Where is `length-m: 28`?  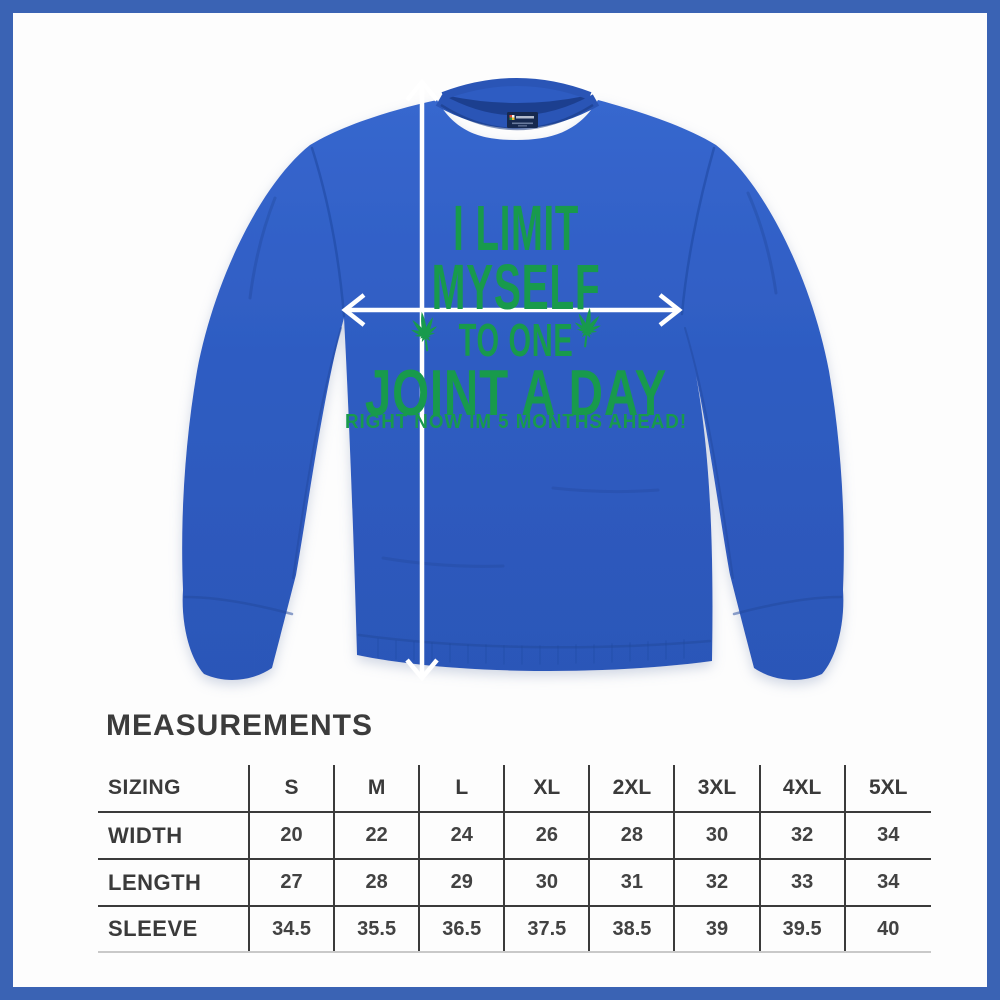
length-m: 28 is located at coordinates (378, 882).